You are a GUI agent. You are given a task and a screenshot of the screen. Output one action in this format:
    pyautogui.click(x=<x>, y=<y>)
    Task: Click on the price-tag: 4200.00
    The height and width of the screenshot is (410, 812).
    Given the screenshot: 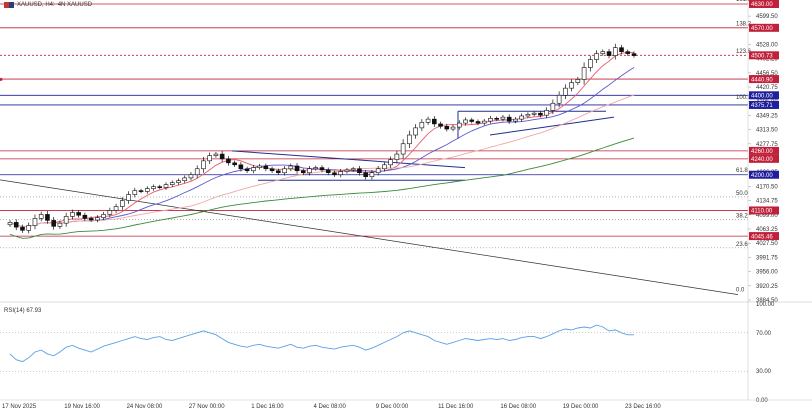 What is the action you would take?
    pyautogui.click(x=764, y=174)
    